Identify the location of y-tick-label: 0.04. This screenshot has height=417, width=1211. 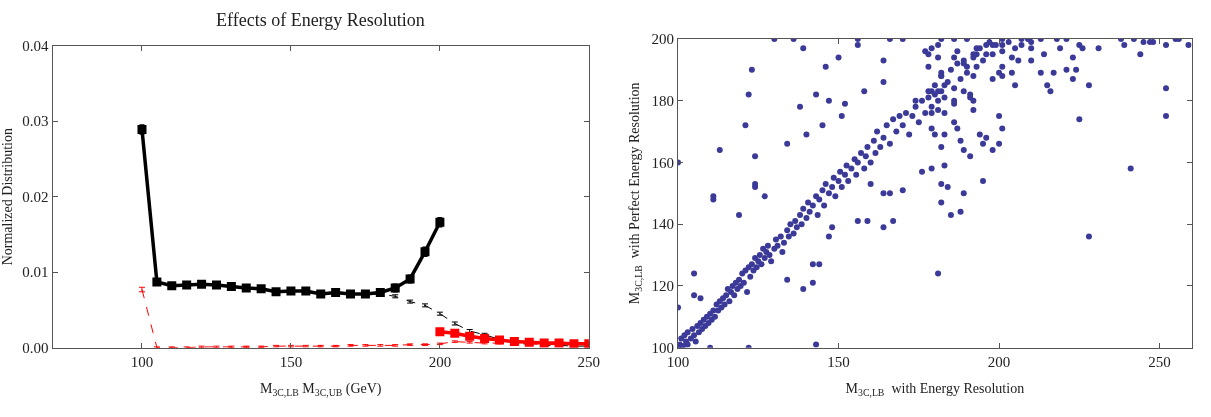
(36, 45).